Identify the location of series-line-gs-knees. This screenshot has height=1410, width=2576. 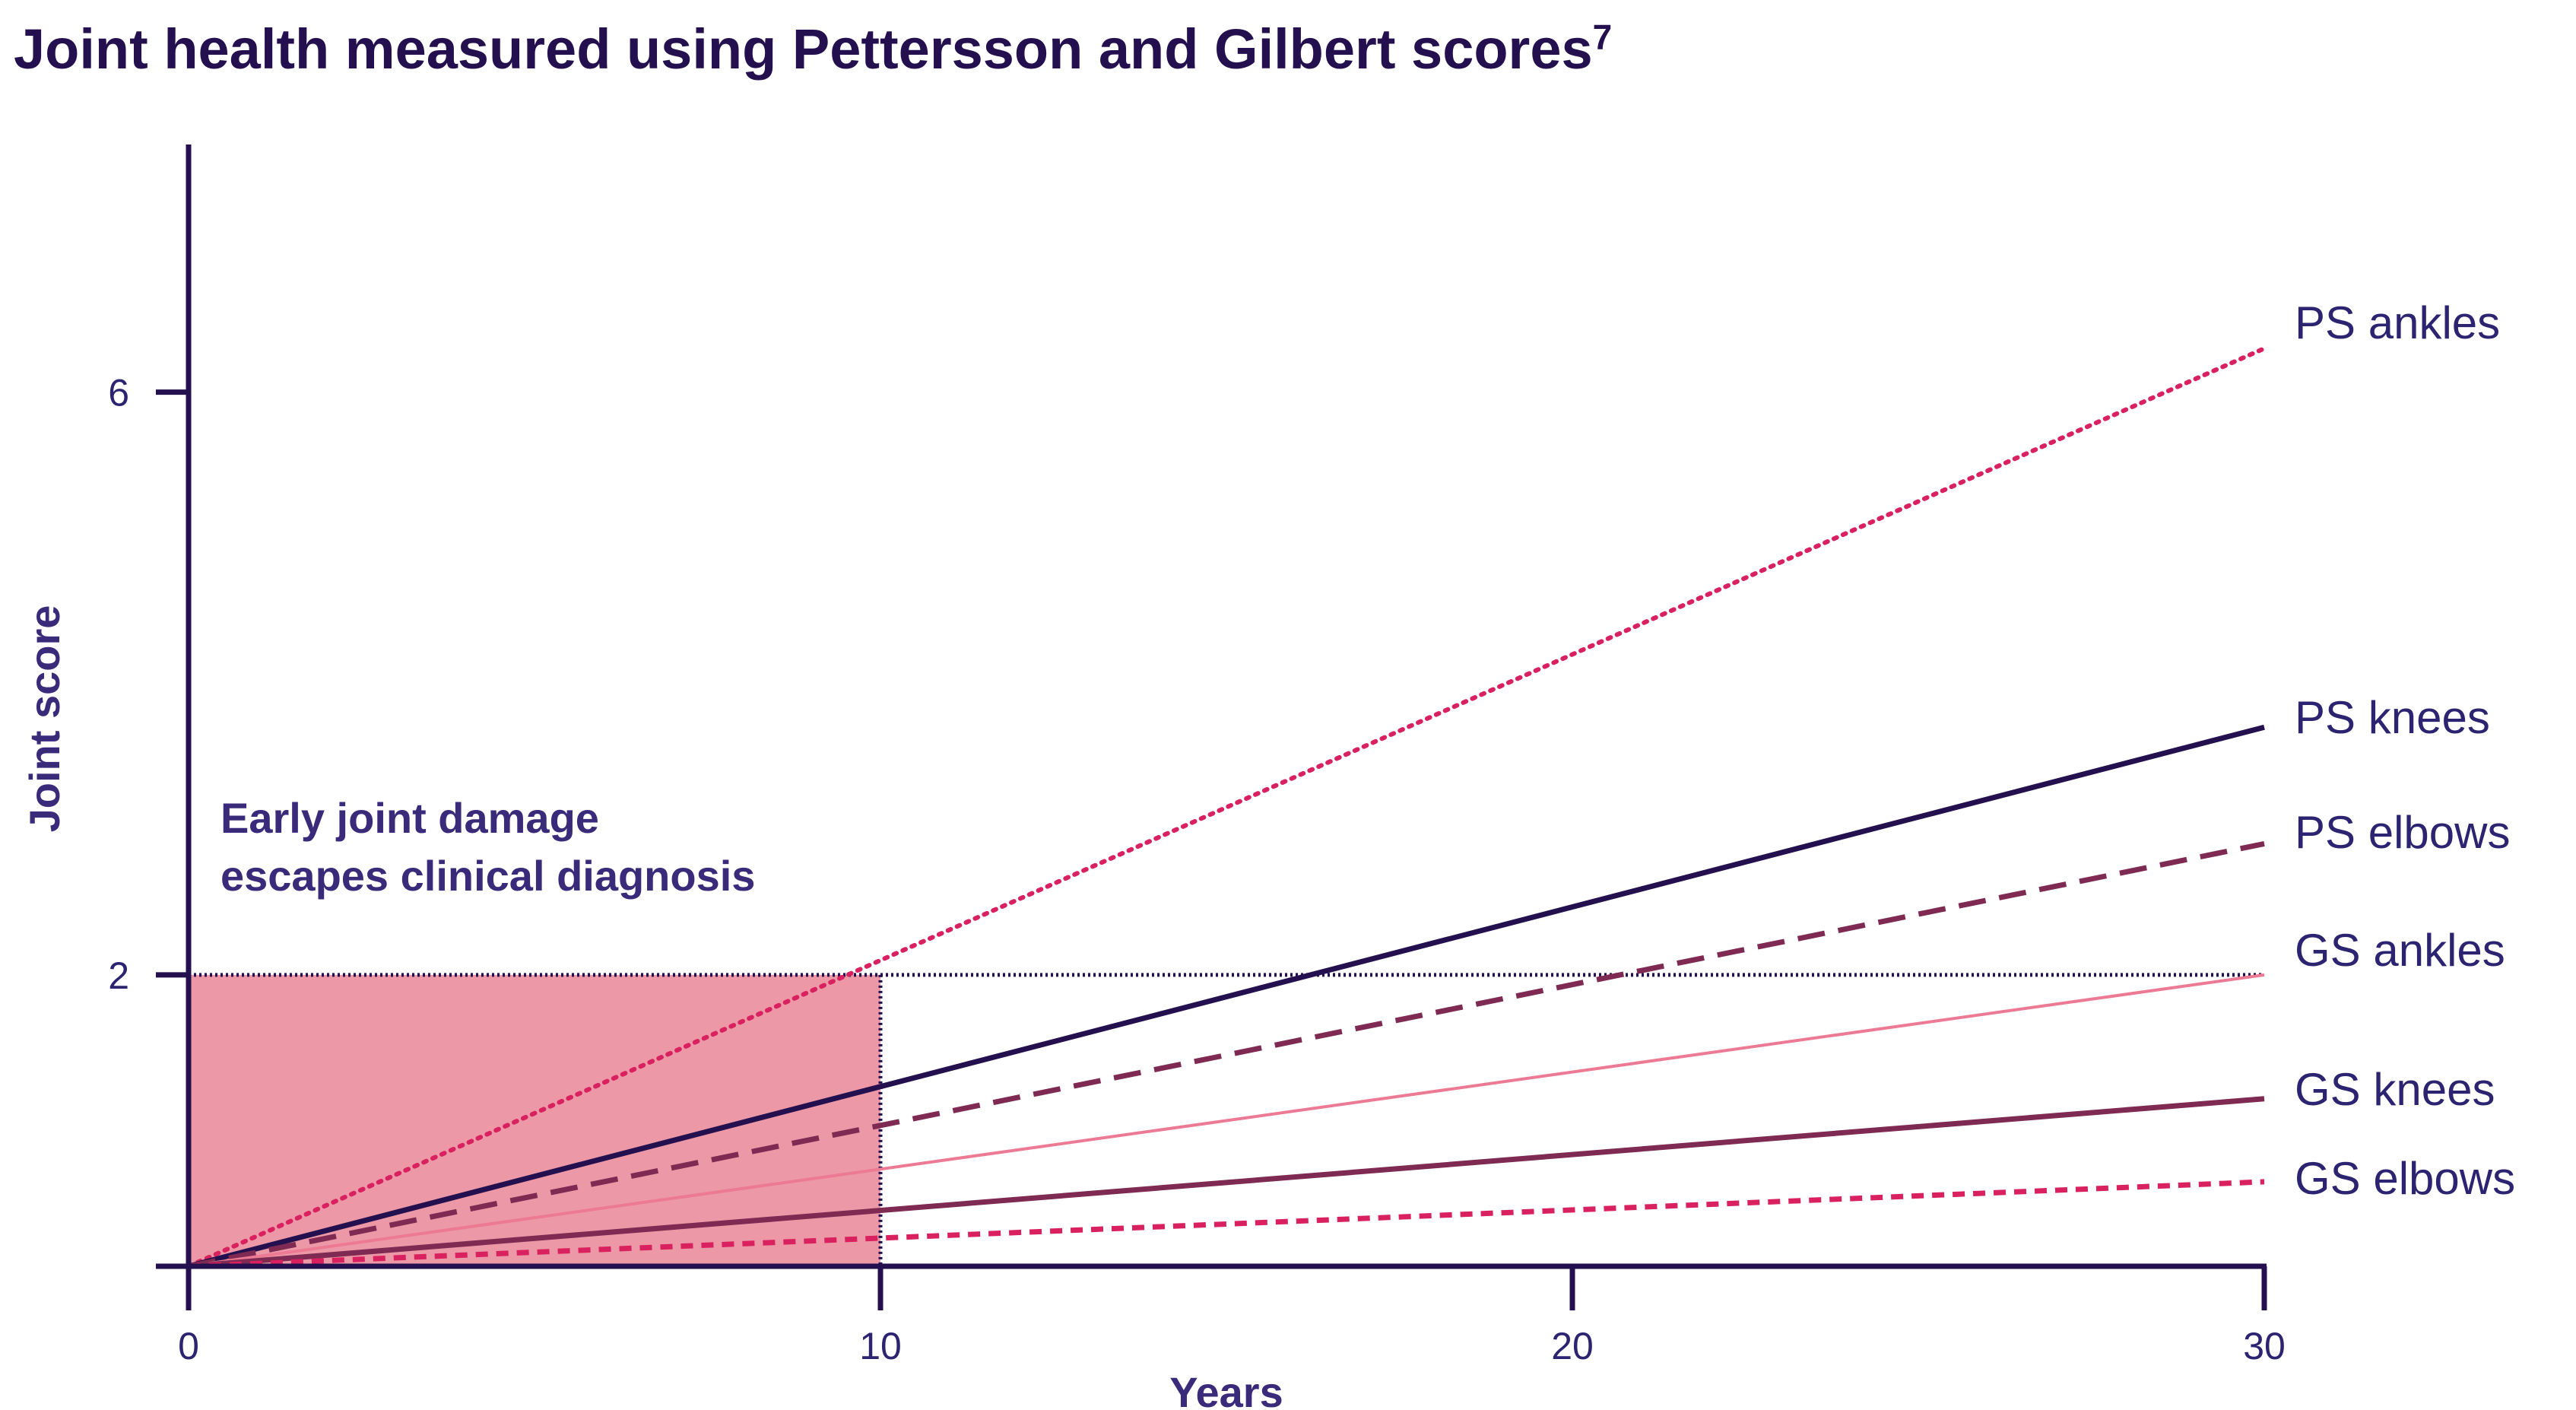
(1227, 1182).